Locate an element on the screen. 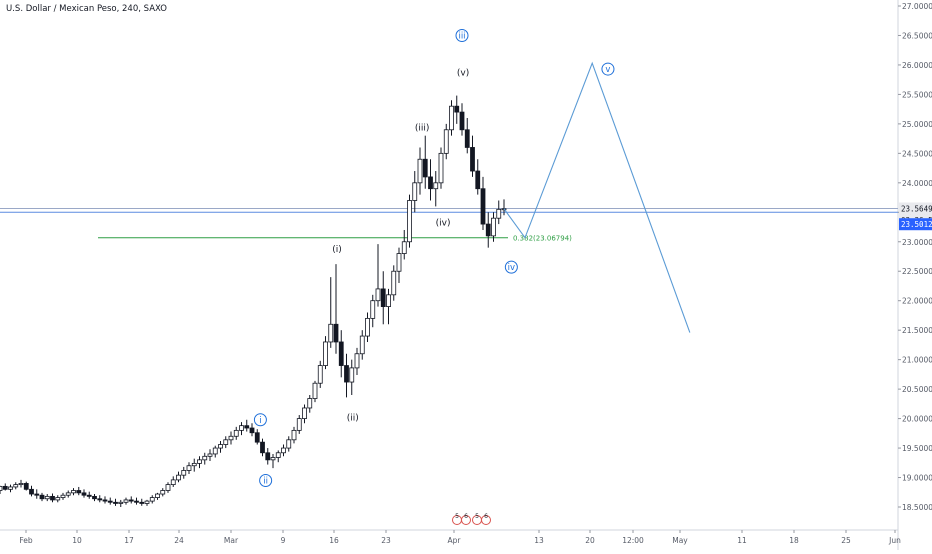  wave-label: (iv) is located at coordinates (443, 223).